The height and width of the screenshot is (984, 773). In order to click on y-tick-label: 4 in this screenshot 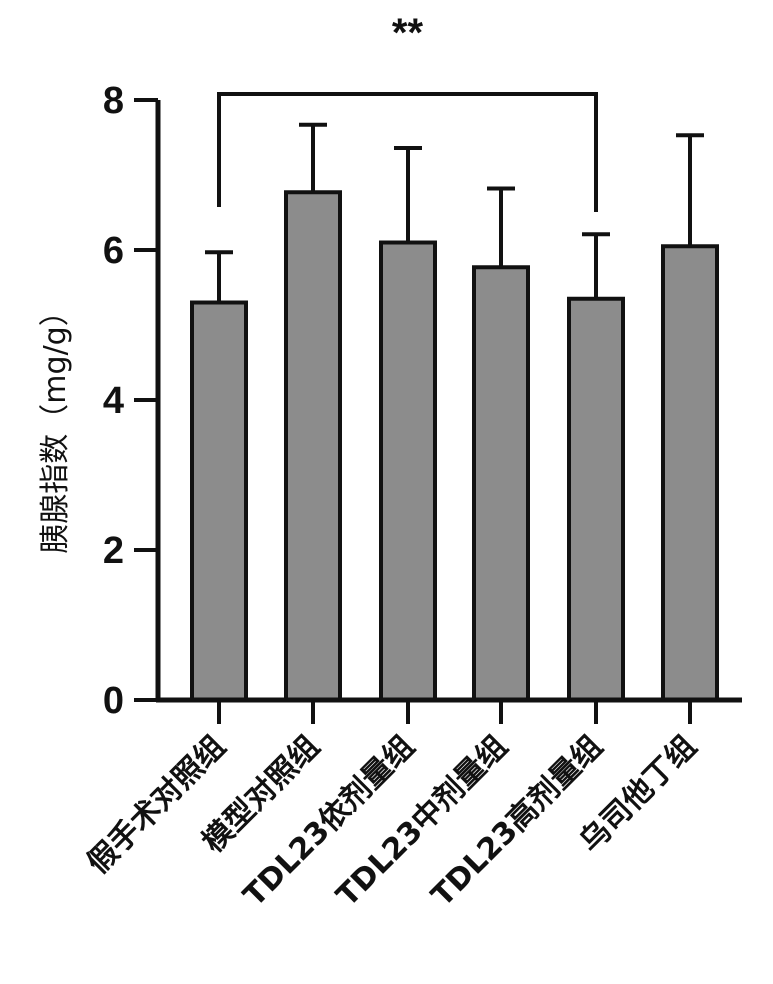, I will do `click(113, 401)`.